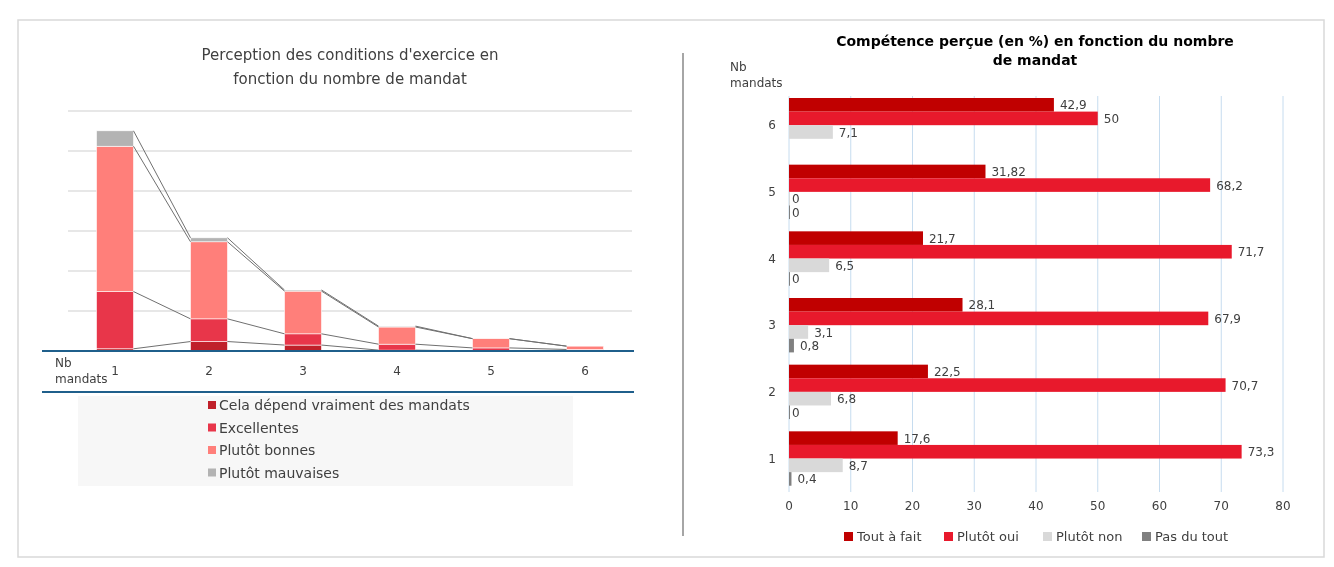 Image resolution: width=1334 pixels, height=567 pixels. What do you see at coordinates (772, 192) in the screenshot?
I see `y-tick-label: 5` at bounding box center [772, 192].